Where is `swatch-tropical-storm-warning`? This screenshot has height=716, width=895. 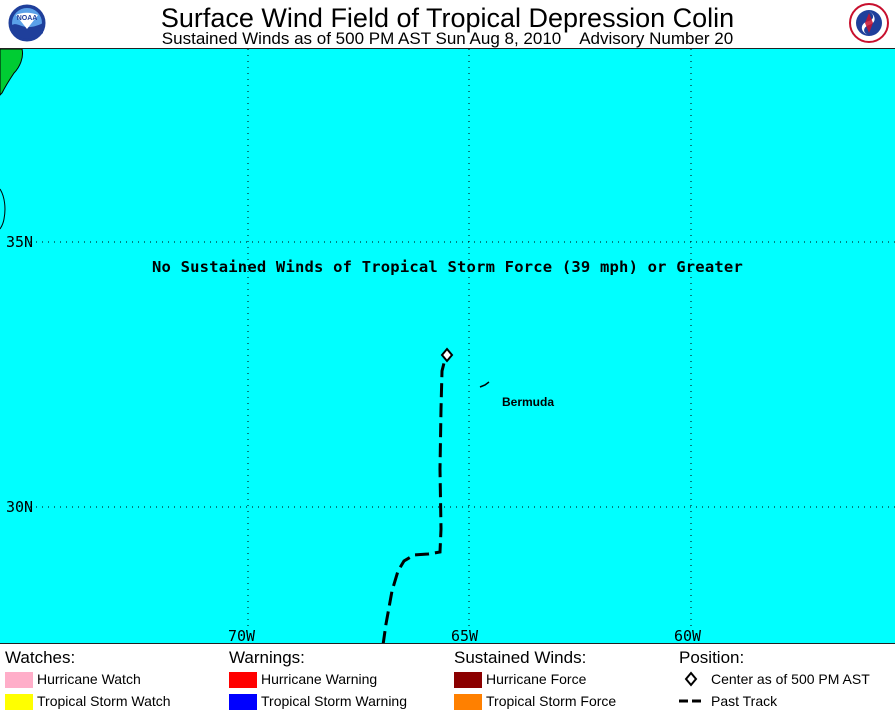
swatch-tropical-storm-warning is located at coordinates (243, 702).